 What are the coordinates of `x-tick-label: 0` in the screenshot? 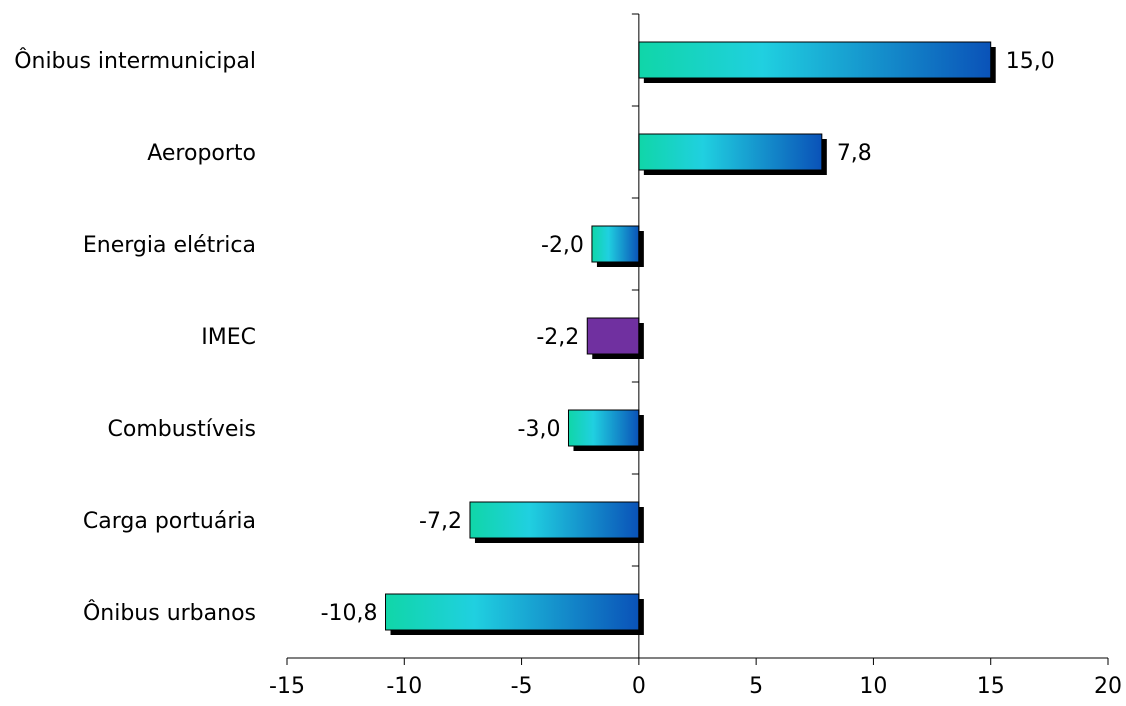 It's located at (639, 686).